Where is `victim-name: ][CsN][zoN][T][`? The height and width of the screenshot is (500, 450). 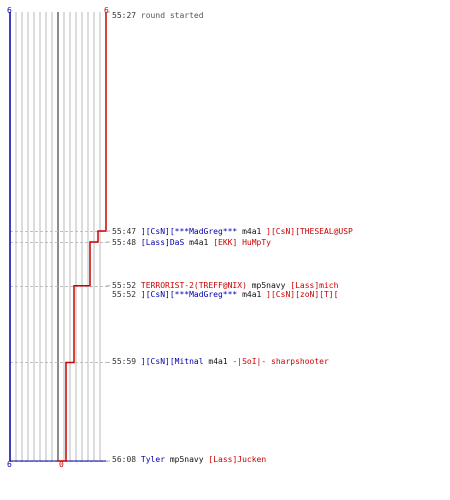 victim-name: ][CsN][zoN][T][ is located at coordinates (302, 294).